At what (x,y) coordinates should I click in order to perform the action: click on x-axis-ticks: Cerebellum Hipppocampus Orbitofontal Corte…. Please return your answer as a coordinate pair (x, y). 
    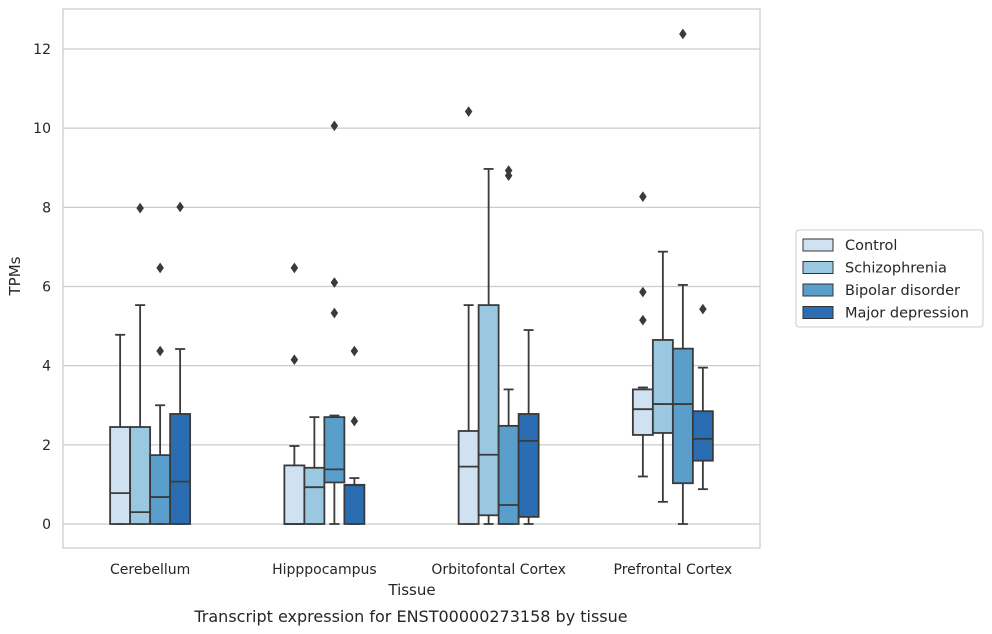
    Looking at the image, I should click on (421, 570).